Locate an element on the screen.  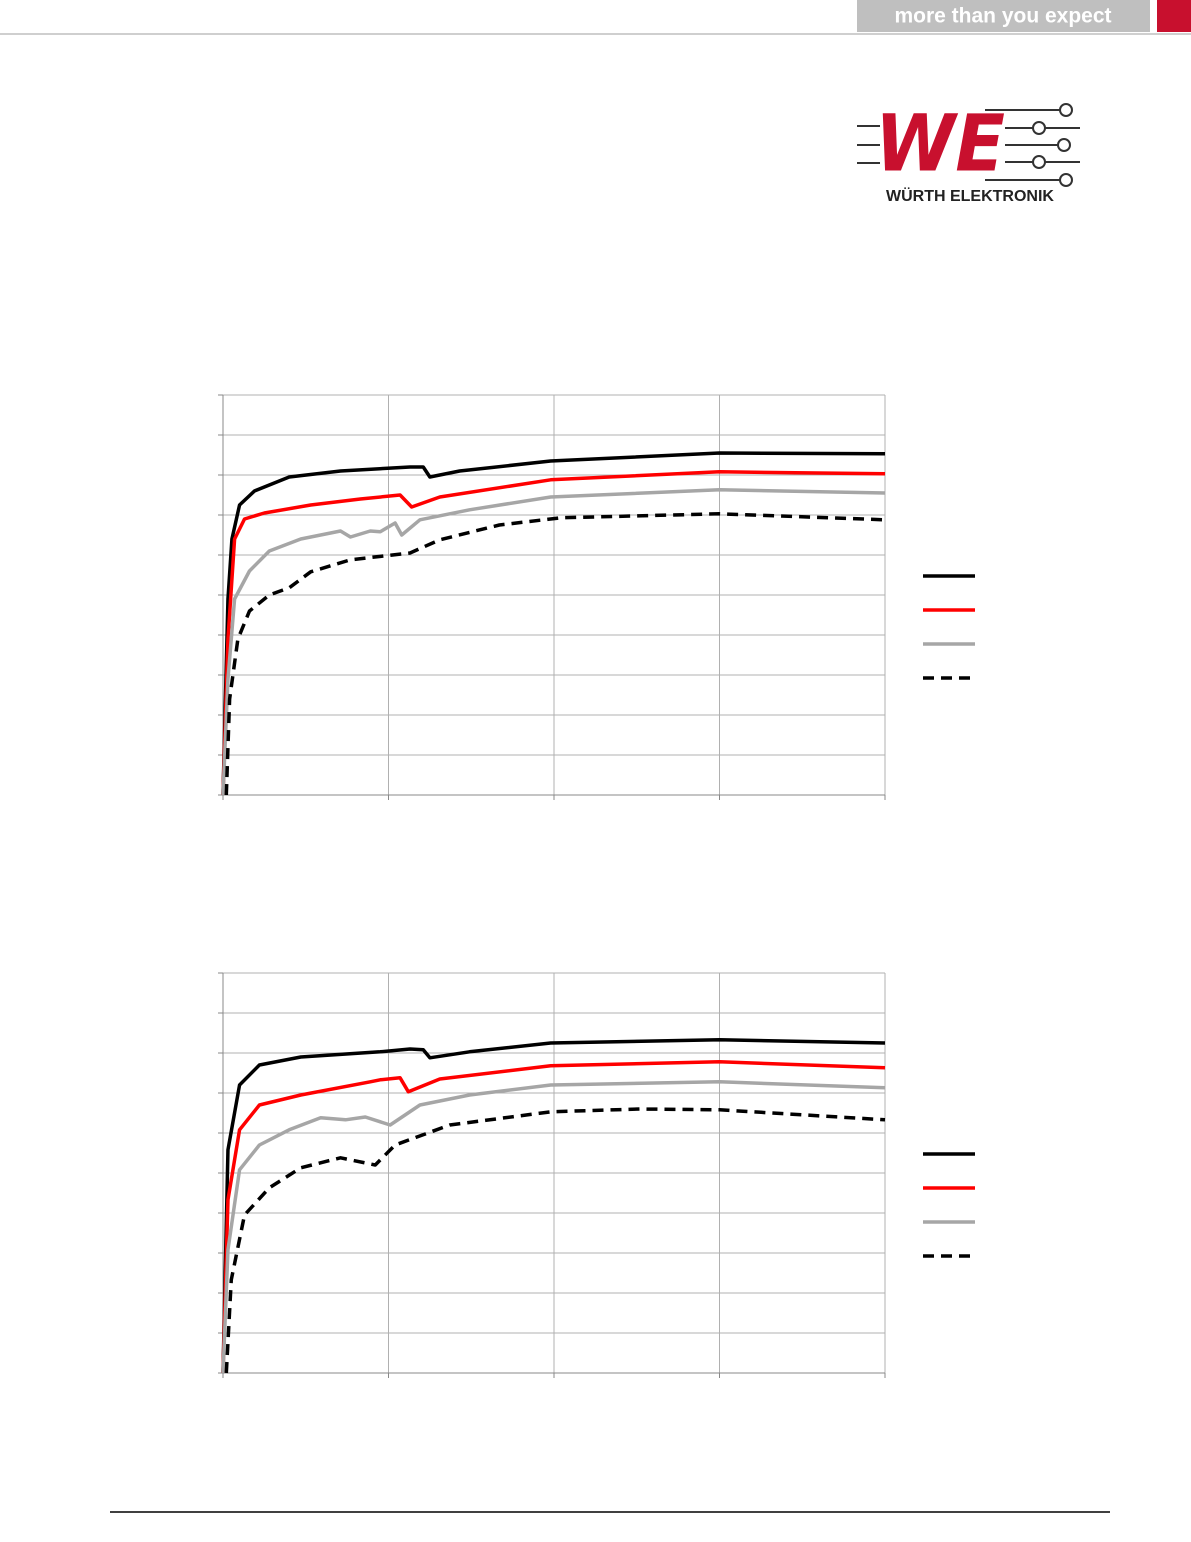
tagline-box is located at coordinates (1003, 16).